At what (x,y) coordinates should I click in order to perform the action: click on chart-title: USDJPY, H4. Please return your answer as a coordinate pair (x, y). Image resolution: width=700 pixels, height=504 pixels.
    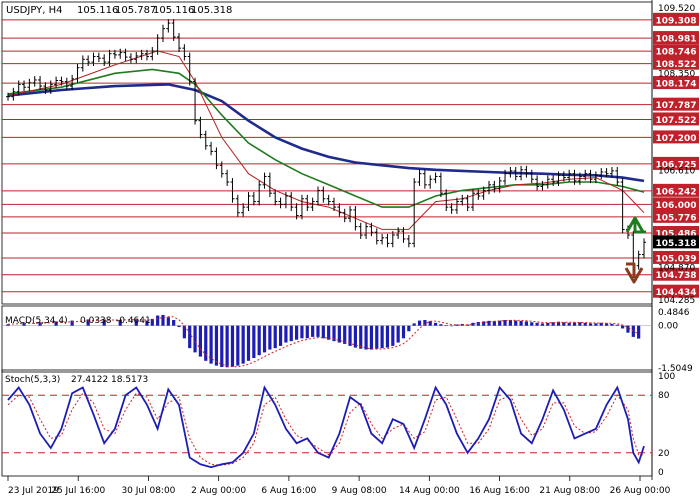
    Looking at the image, I should click on (34, 10).